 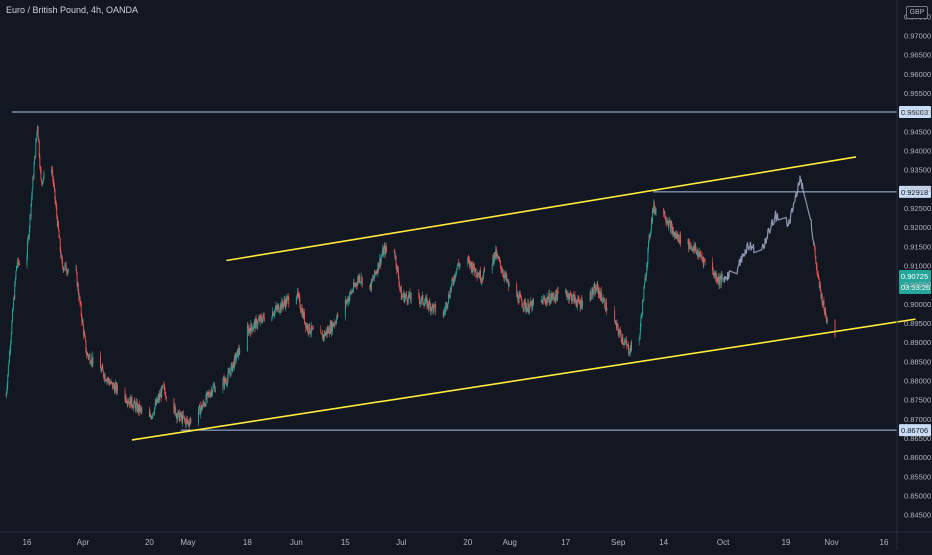 What do you see at coordinates (401, 542) in the screenshot?
I see `x-tick-label: Jul` at bounding box center [401, 542].